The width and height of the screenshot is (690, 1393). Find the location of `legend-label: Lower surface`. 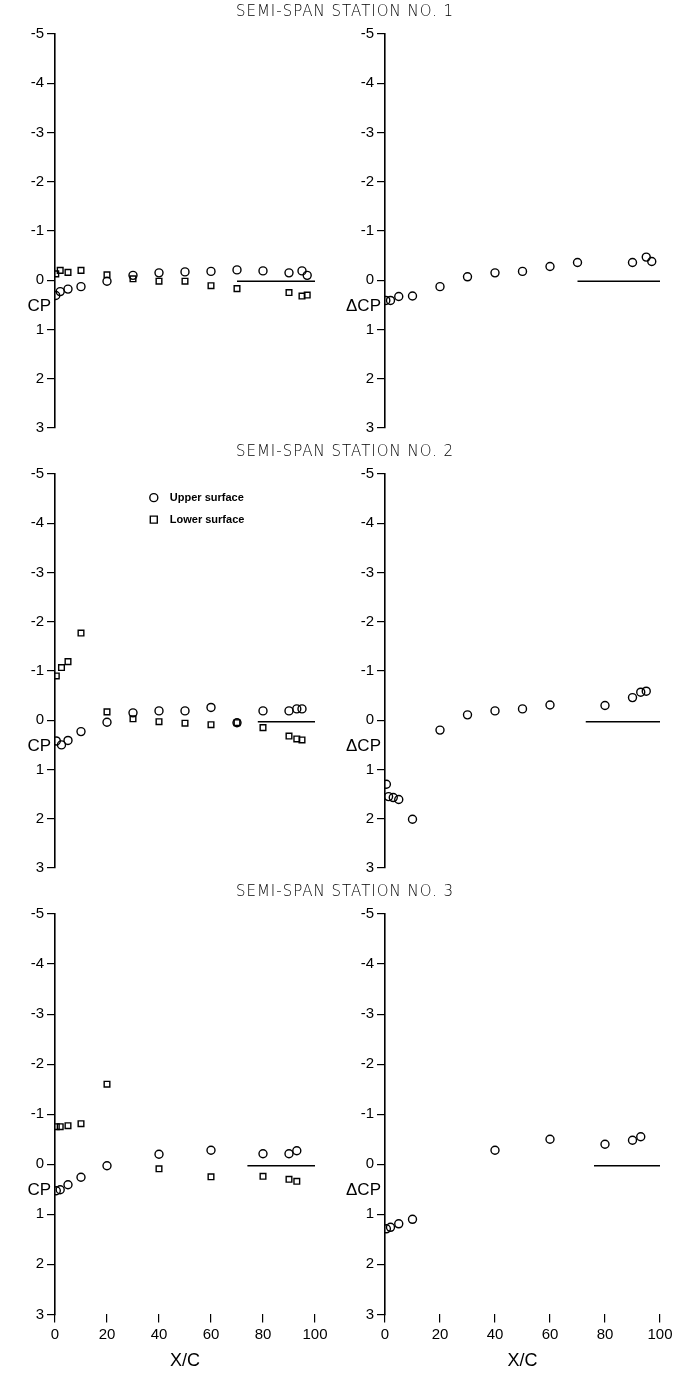

legend-label: Lower surface is located at coordinates (207, 518).